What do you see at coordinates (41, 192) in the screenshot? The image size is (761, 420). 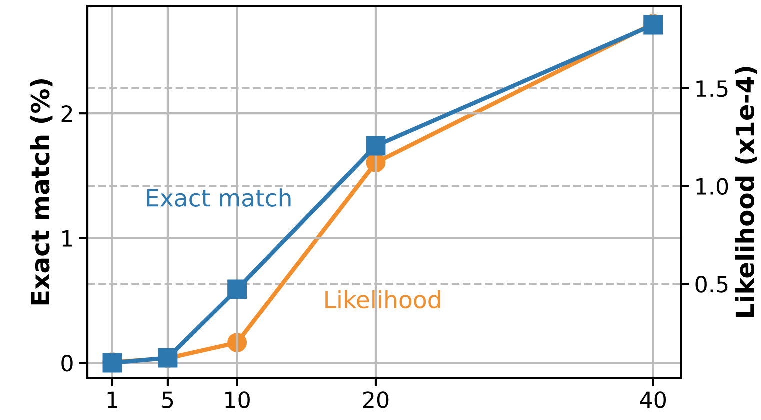 I see `y-axis-title: Exact match (%)` at bounding box center [41, 192].